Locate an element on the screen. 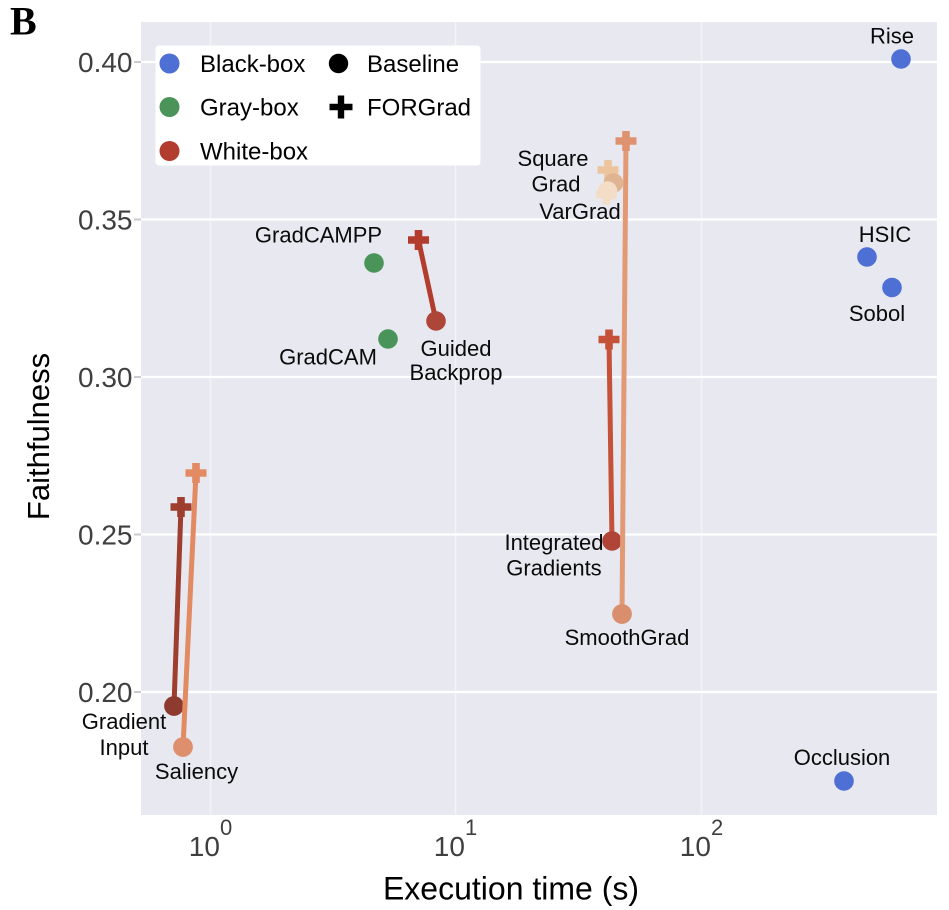 The height and width of the screenshot is (910, 949). svg-text: Baseline is located at coordinates (413, 64).